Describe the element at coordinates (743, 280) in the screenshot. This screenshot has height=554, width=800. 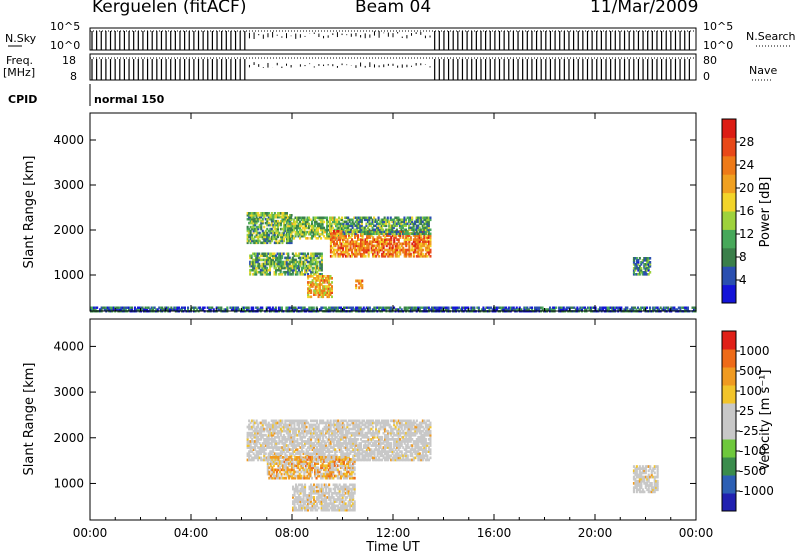
I see `colorbar-tick-label: 4` at that location.